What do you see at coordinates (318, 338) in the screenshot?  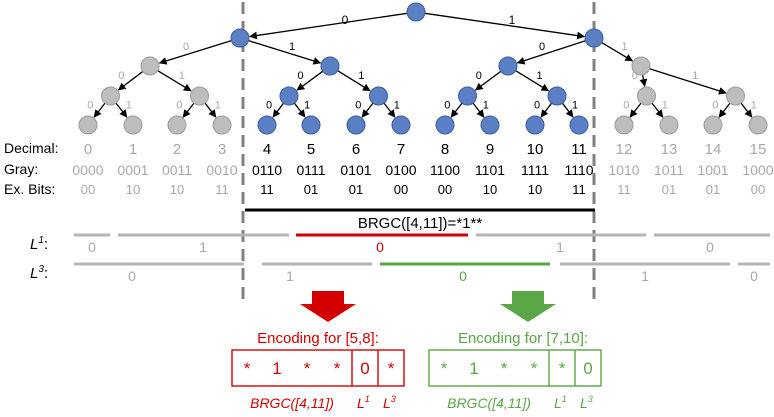 I see `encoding-title: Encoding for [5,8]:` at bounding box center [318, 338].